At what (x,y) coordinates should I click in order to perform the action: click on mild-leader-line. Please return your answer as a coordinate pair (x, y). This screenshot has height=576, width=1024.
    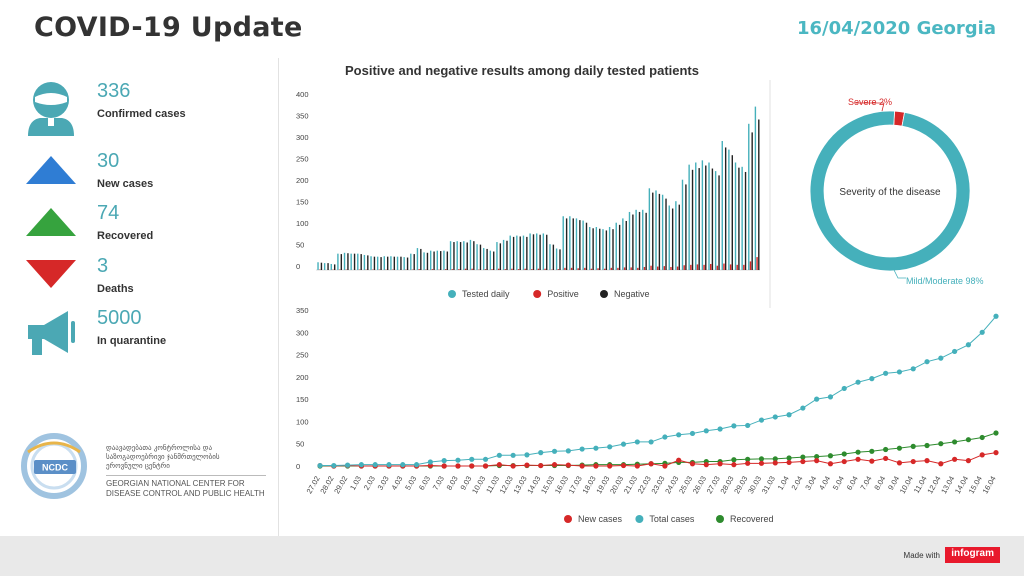
    Looking at the image, I should click on (899, 274).